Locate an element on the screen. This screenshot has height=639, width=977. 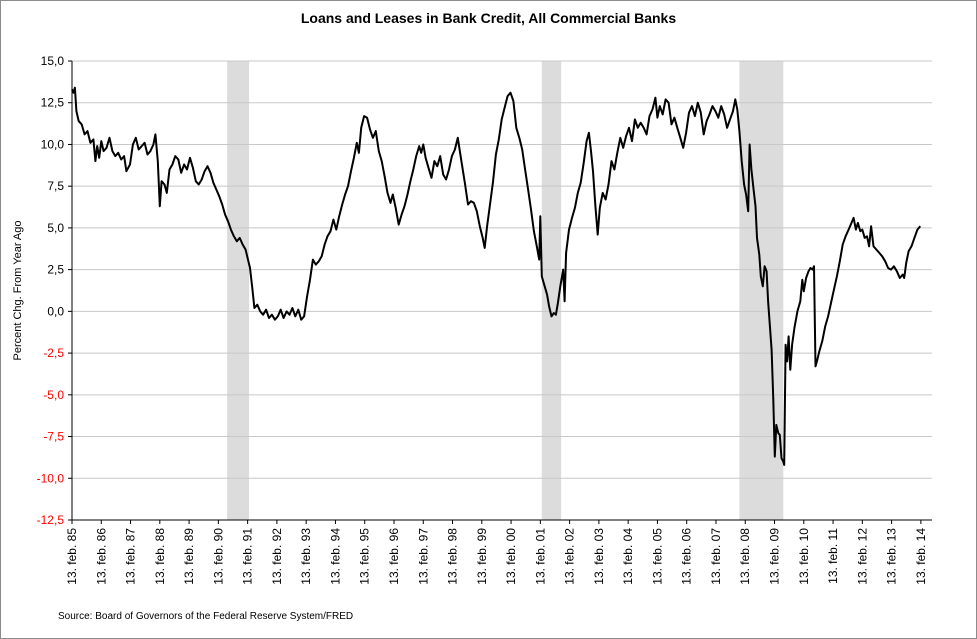
x-tick-label: 13. feb. 01 is located at coordinates (540, 556).